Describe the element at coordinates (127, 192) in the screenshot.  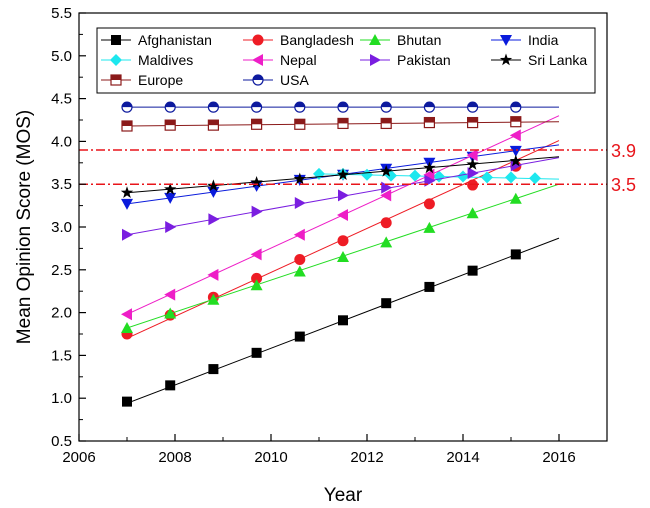
I see `data-point-sri-lanka` at that location.